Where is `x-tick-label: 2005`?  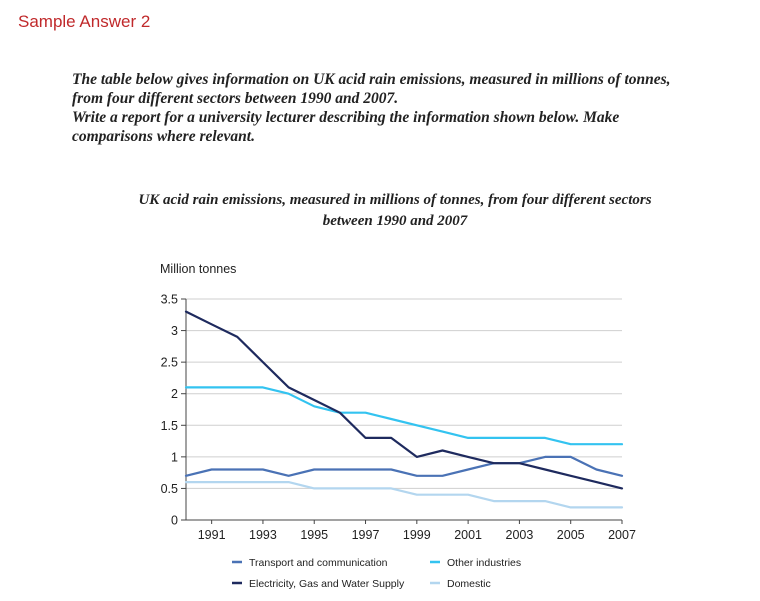
x-tick-label: 2005 is located at coordinates (571, 535).